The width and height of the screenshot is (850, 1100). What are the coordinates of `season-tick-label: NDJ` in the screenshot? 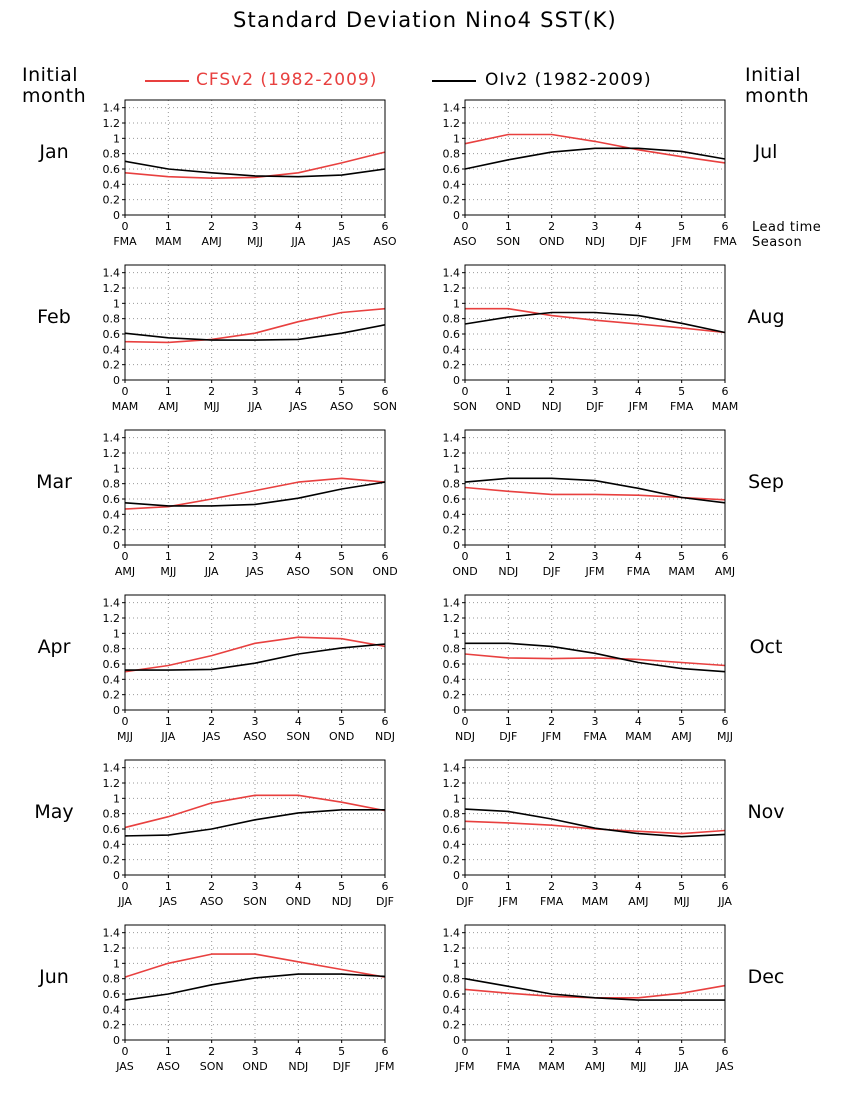 It's located at (465, 736).